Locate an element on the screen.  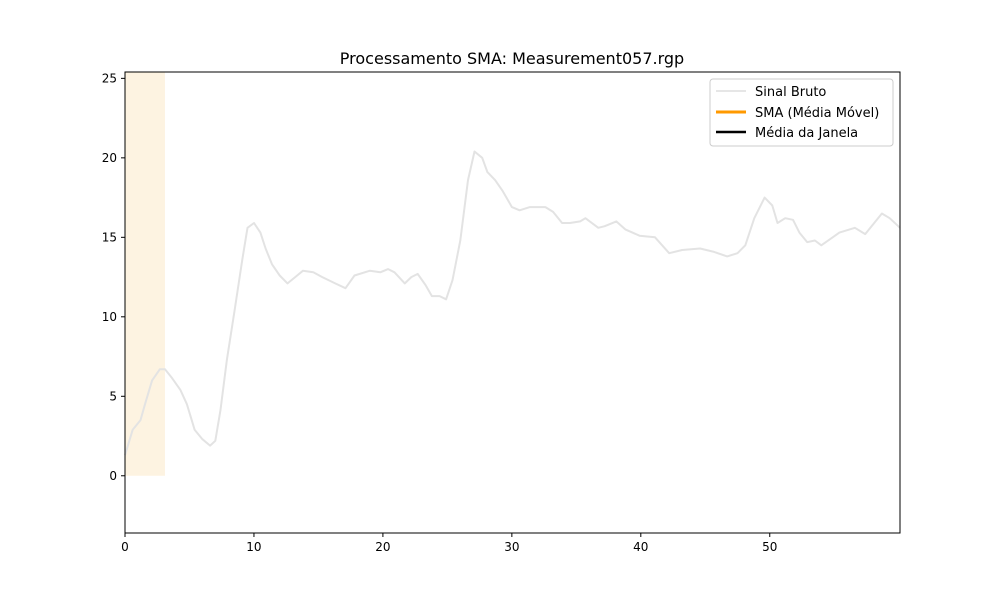
y-tick-label: 20 is located at coordinates (109, 158).